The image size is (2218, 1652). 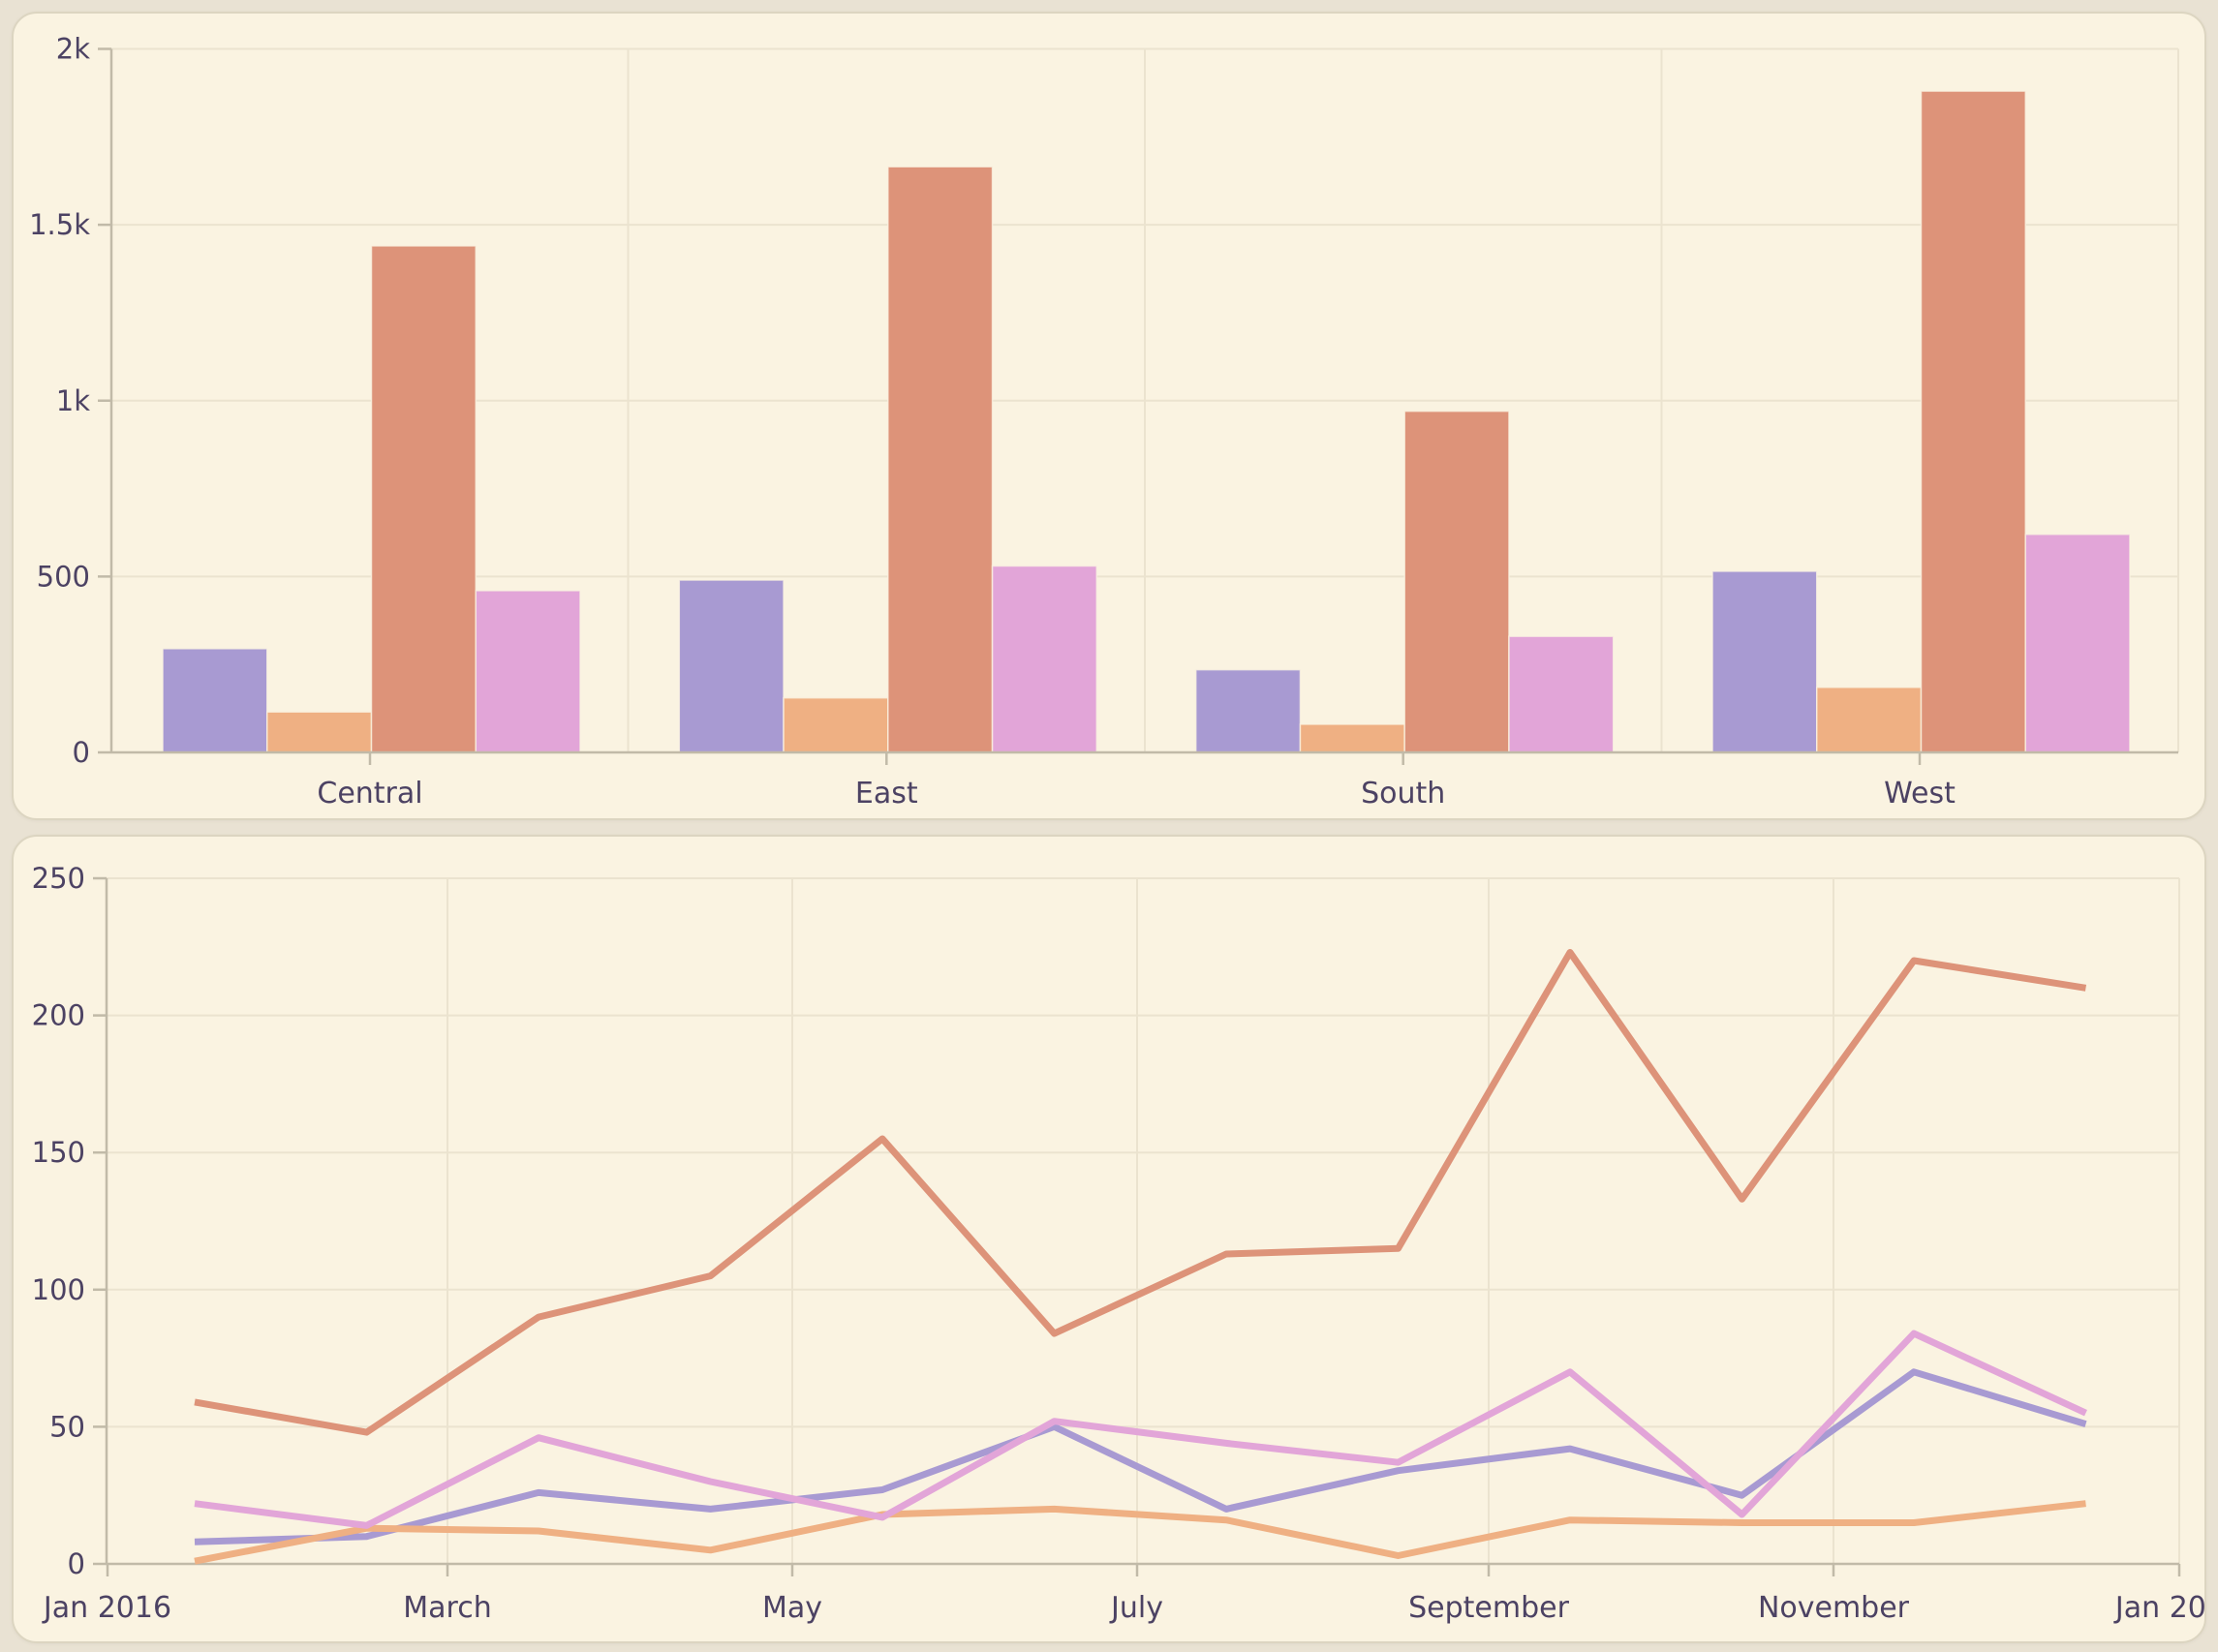 What do you see at coordinates (1834, 1608) in the screenshot?
I see `x-tick-label: November` at bounding box center [1834, 1608].